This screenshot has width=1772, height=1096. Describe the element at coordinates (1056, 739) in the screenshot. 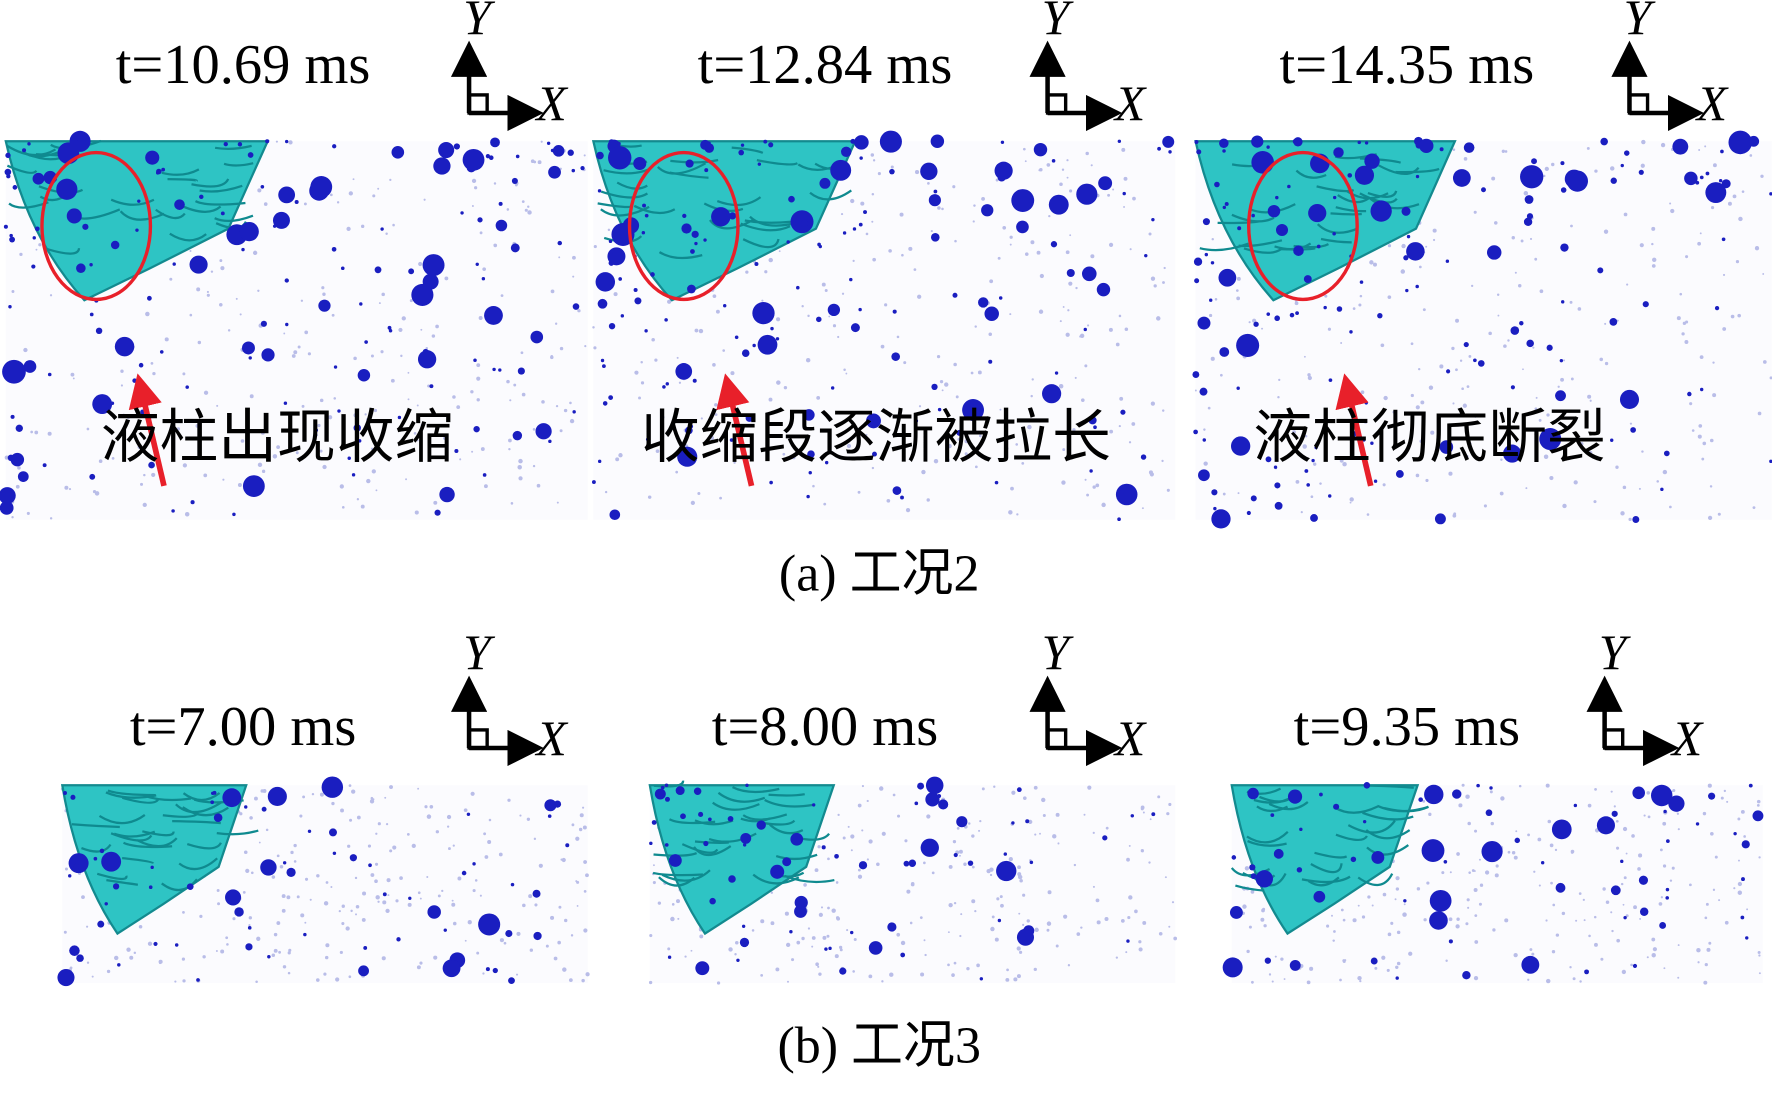

I see `origin-box` at that location.